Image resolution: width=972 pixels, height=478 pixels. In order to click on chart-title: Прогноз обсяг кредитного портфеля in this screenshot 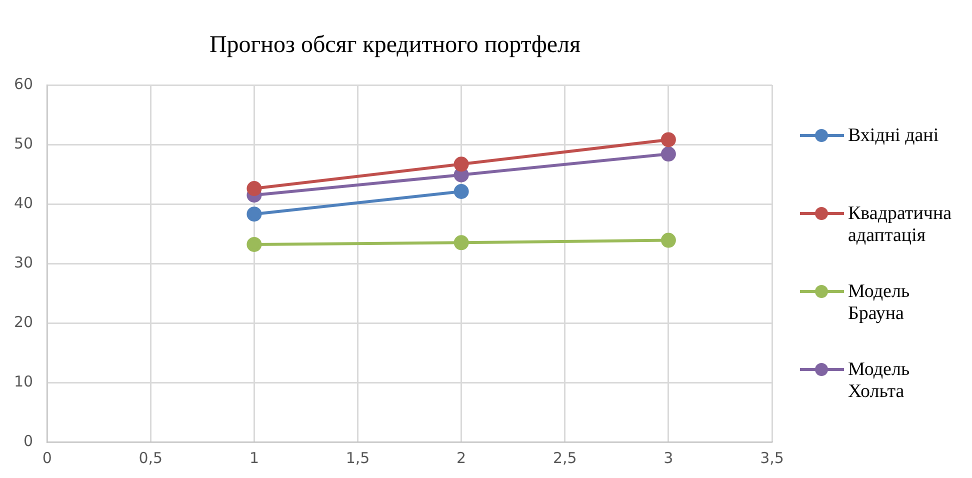, I will do `click(395, 45)`.